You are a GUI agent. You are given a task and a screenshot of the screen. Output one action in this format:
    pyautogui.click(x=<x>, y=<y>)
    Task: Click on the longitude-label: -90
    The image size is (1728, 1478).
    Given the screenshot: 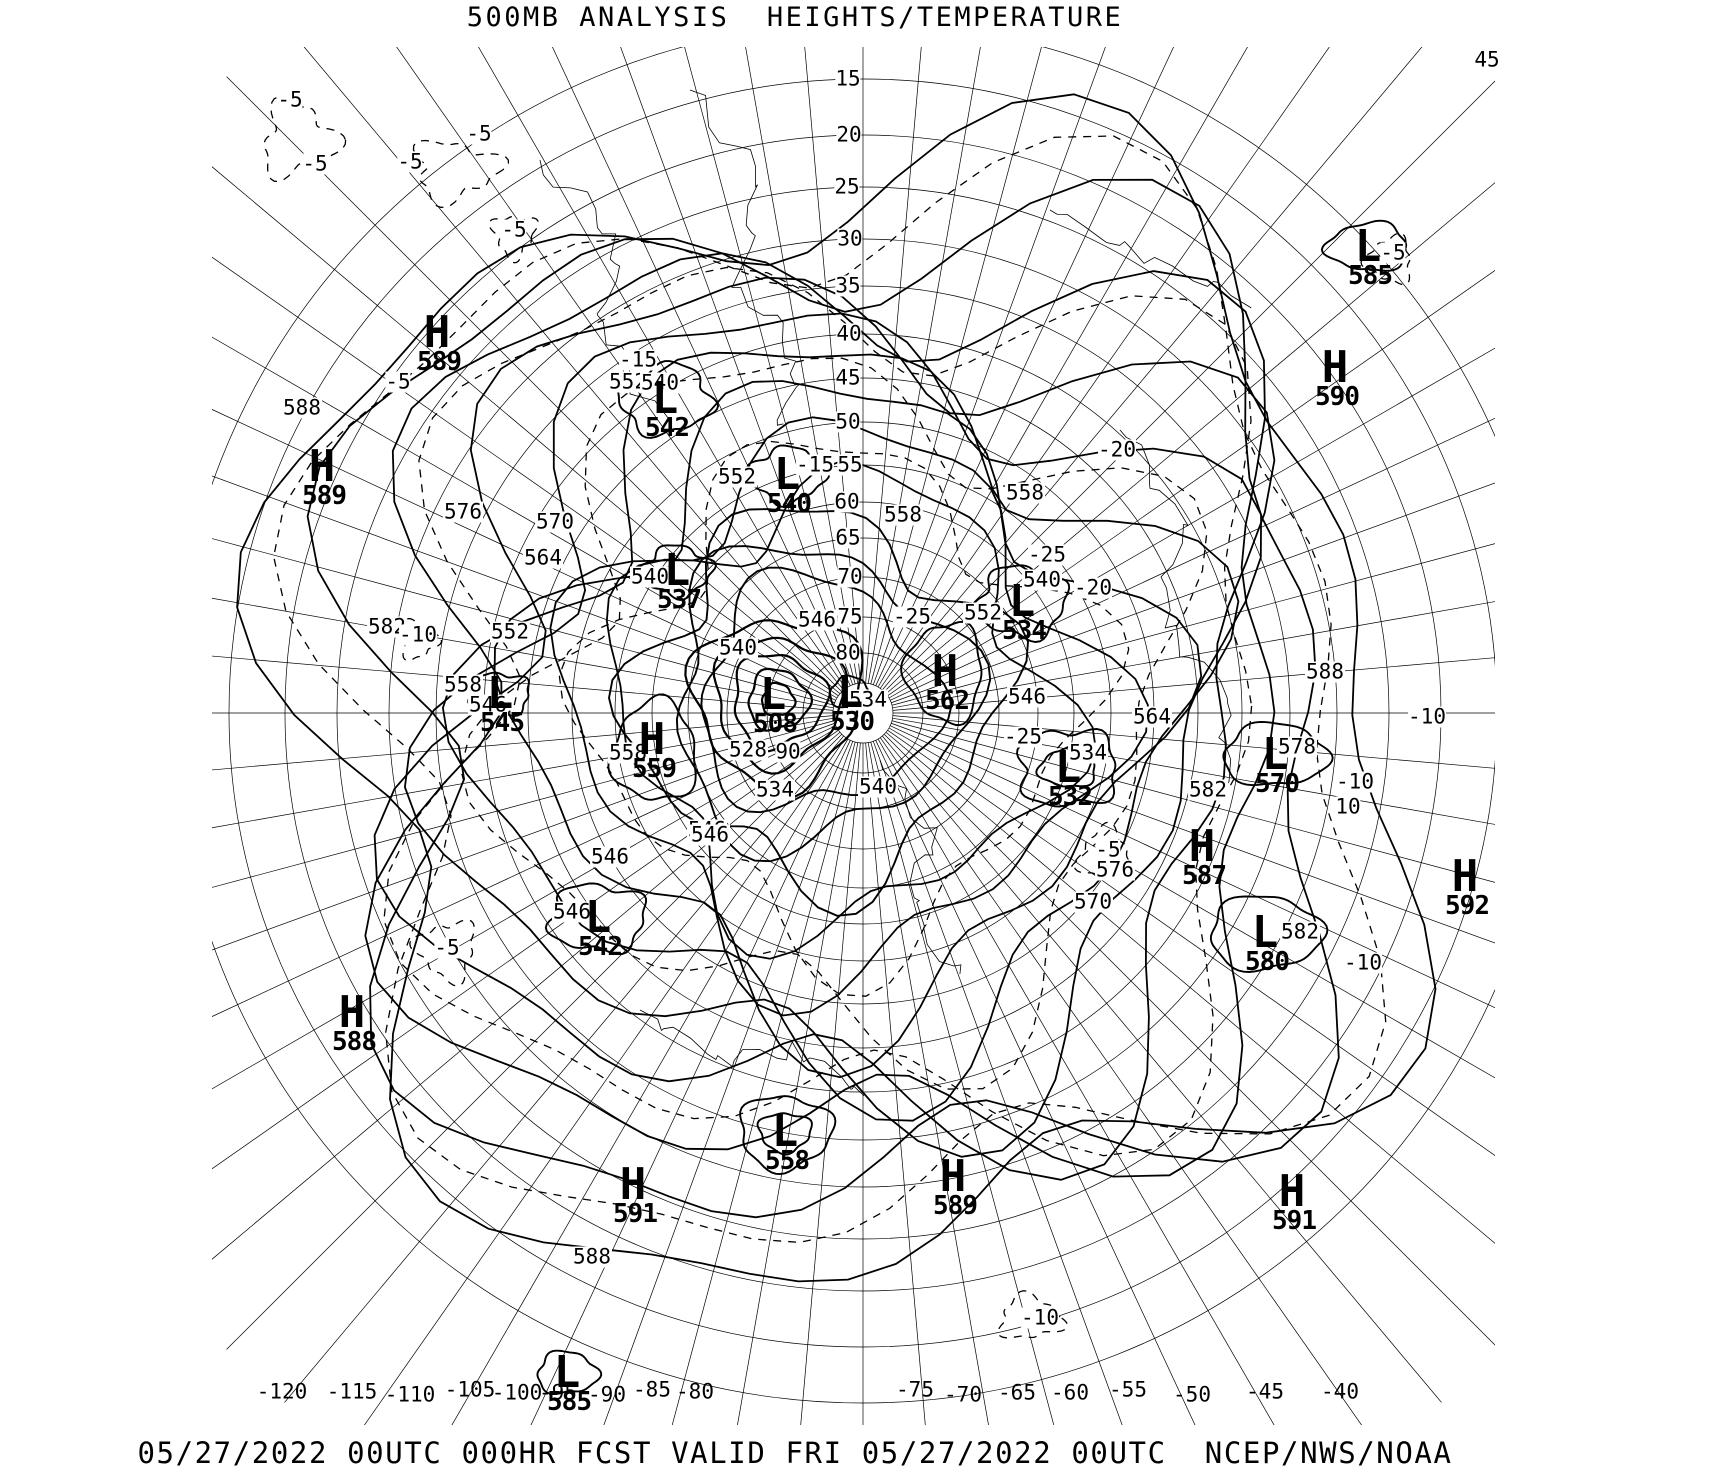 What is the action you would take?
    pyautogui.click(x=607, y=1394)
    